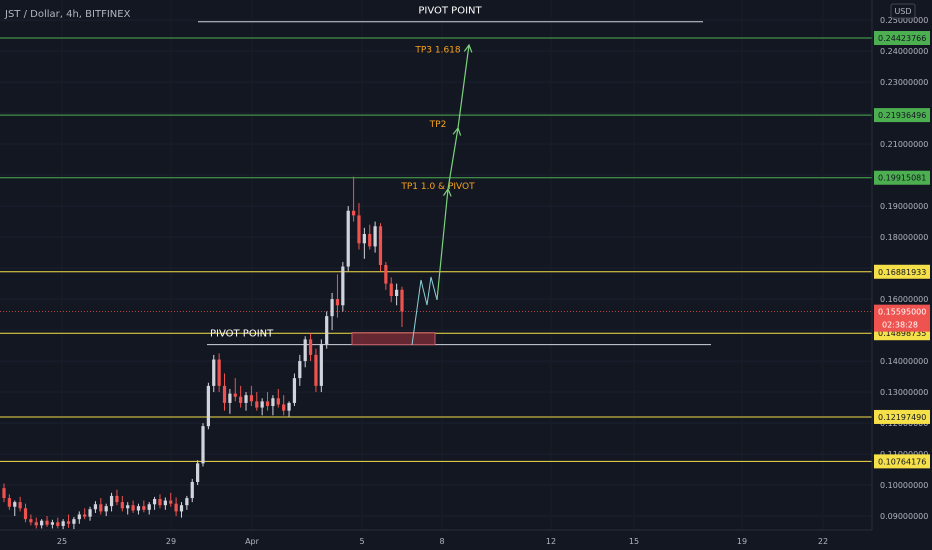  I want to click on level-price-text: 0.24423766, so click(902, 38).